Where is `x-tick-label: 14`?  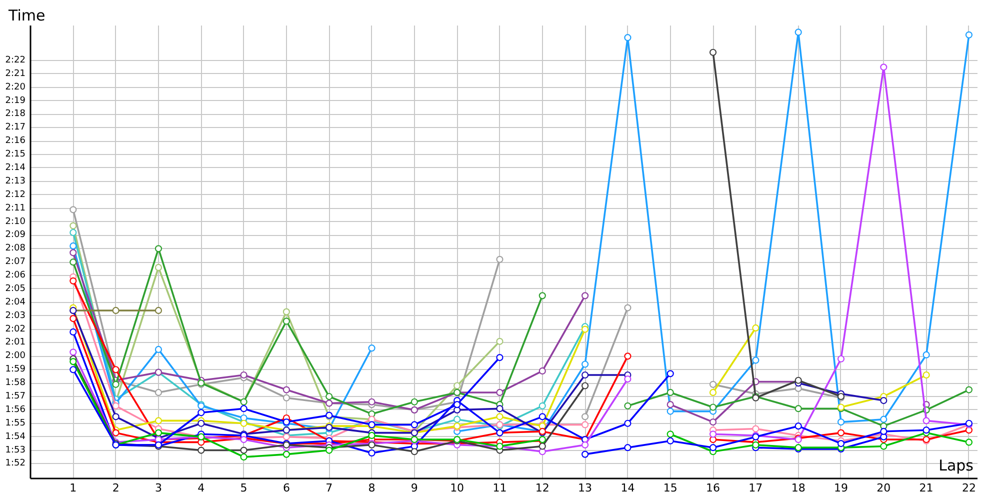 x-tick-label: 14 is located at coordinates (627, 488).